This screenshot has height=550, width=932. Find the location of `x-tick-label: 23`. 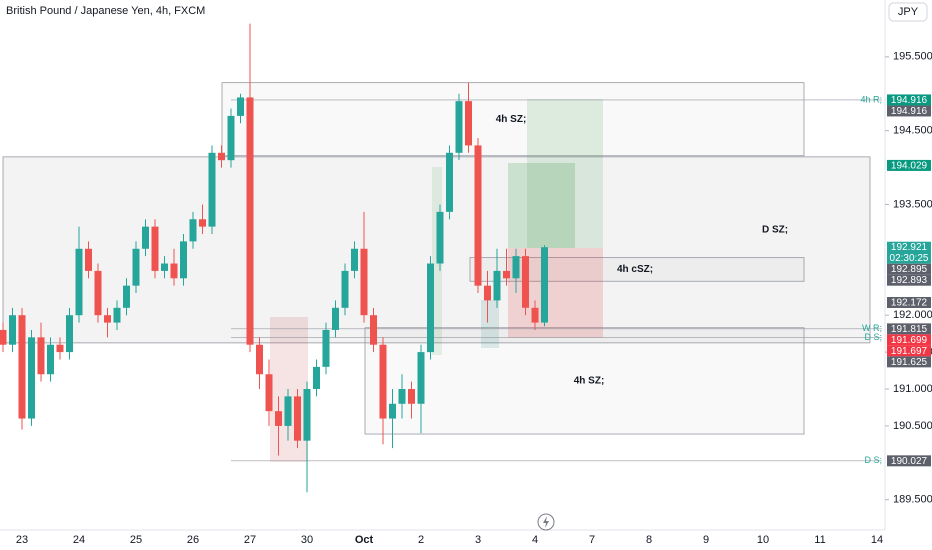

x-tick-label: 23 is located at coordinates (22, 540).